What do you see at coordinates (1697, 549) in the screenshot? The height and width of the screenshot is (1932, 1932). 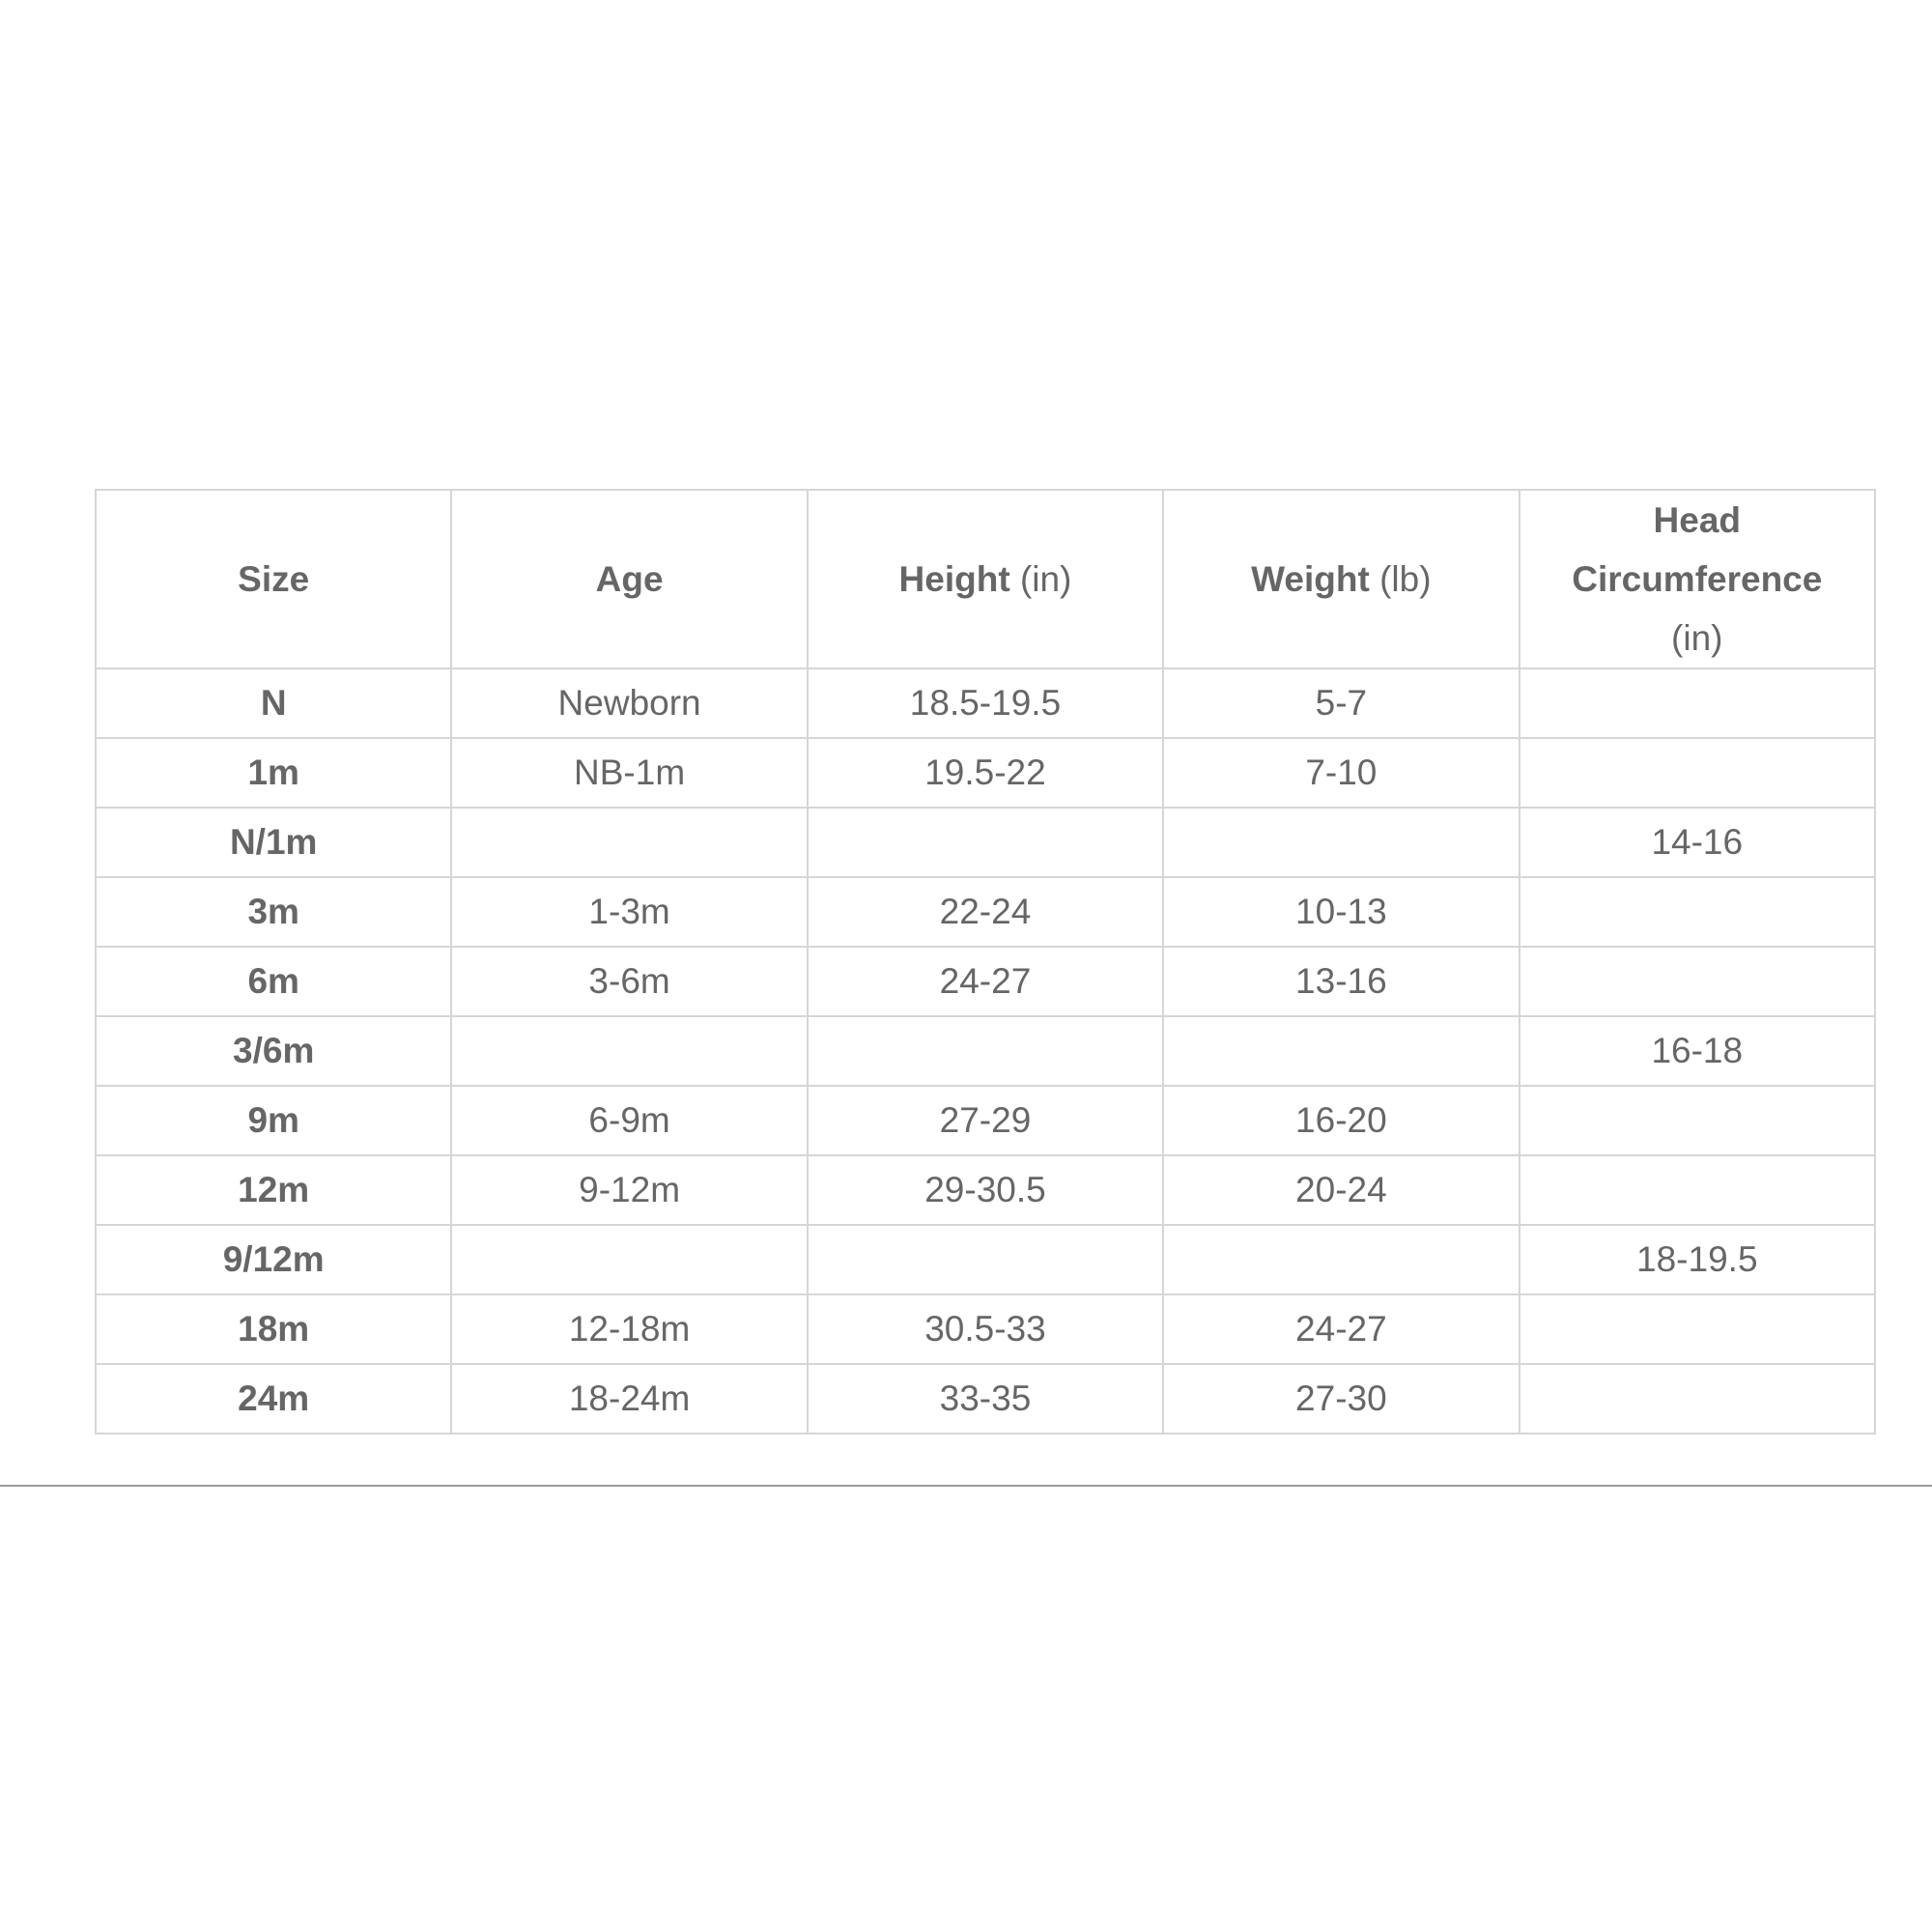 I see `header-label: Head Circumference` at bounding box center [1697, 549].